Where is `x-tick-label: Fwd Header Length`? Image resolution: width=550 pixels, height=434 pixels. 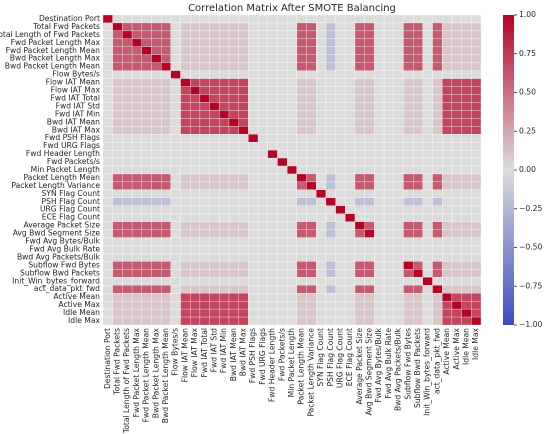 x-tick-label: Fwd Header Length is located at coordinates (272, 365).